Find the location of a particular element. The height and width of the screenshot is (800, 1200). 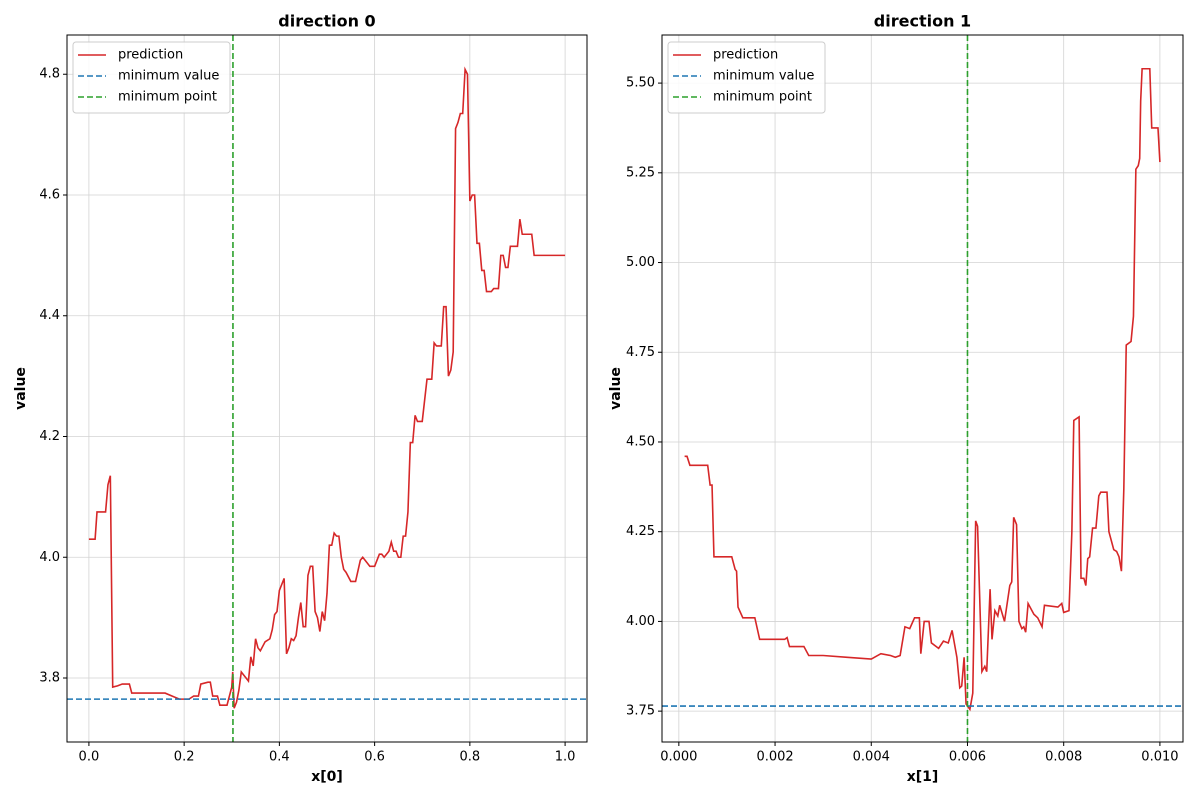

x-tick-label: 0.000 is located at coordinates (678, 757).